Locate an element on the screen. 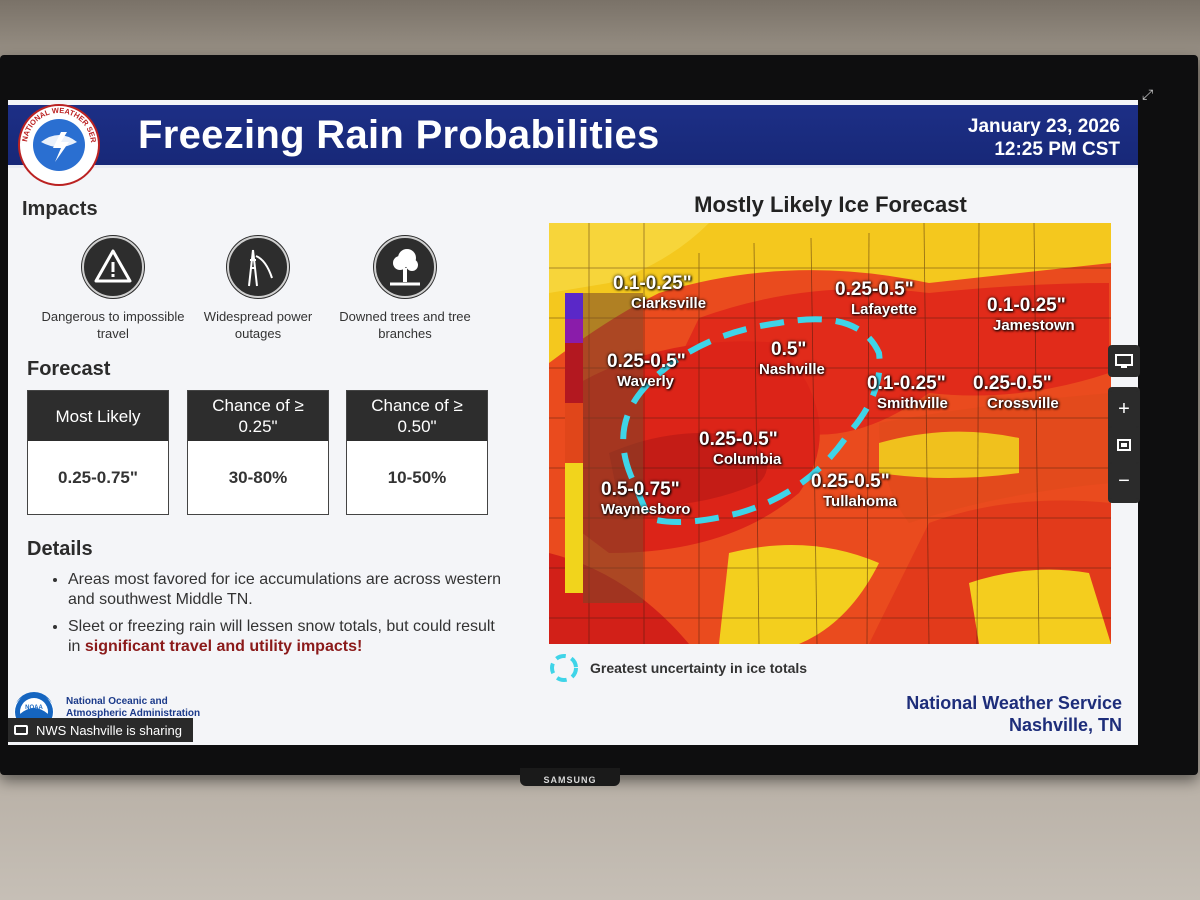 This screenshot has width=1200, height=900. impacts-heading: Impacts is located at coordinates (60, 209).